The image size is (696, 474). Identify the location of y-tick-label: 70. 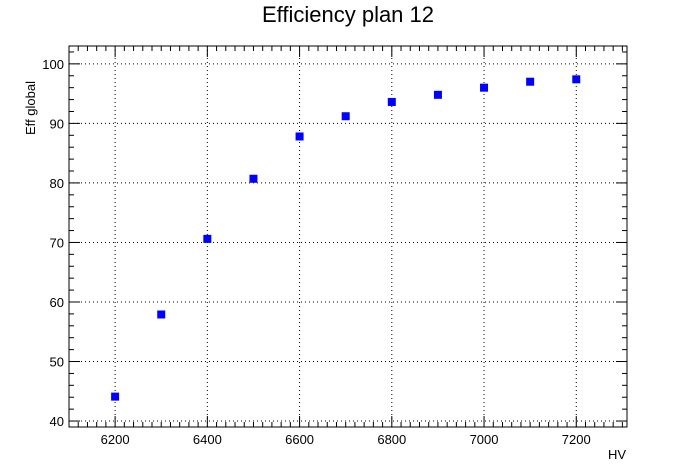
(57, 242).